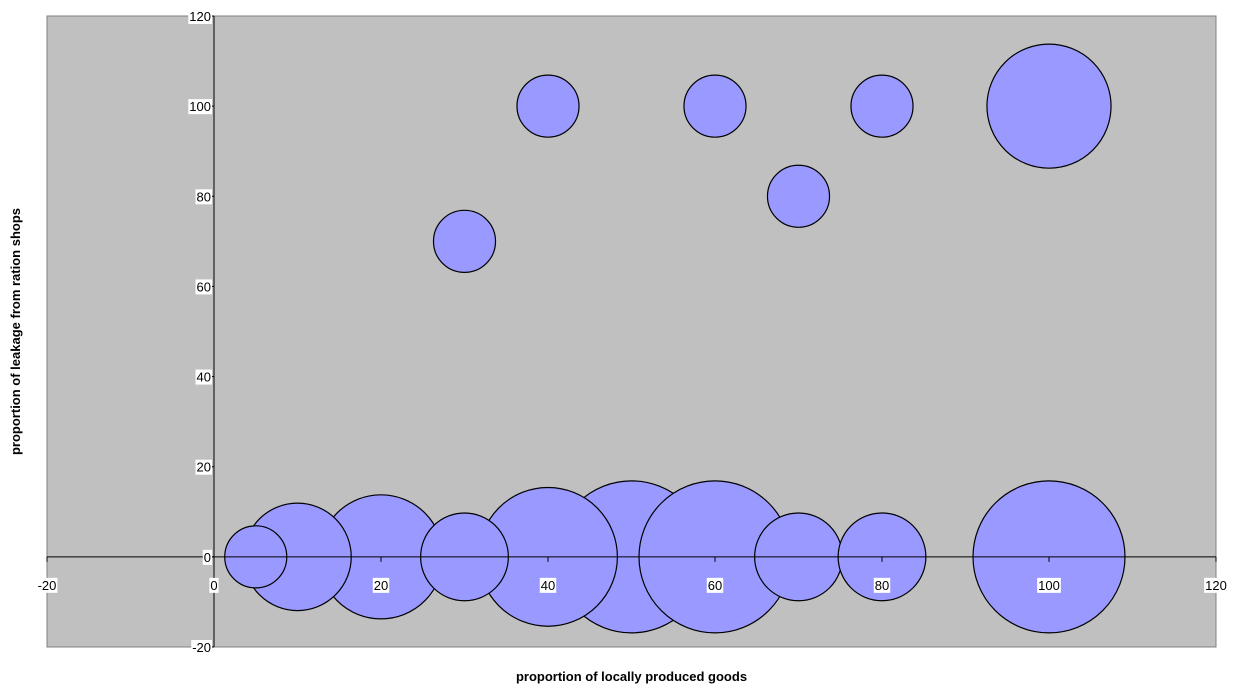 This screenshot has height=688, width=1237. I want to click on x-tick-label: 60, so click(715, 585).